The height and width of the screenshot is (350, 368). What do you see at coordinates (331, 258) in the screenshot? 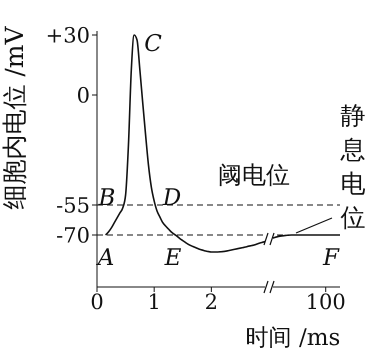
I see `annotation: F` at bounding box center [331, 258].